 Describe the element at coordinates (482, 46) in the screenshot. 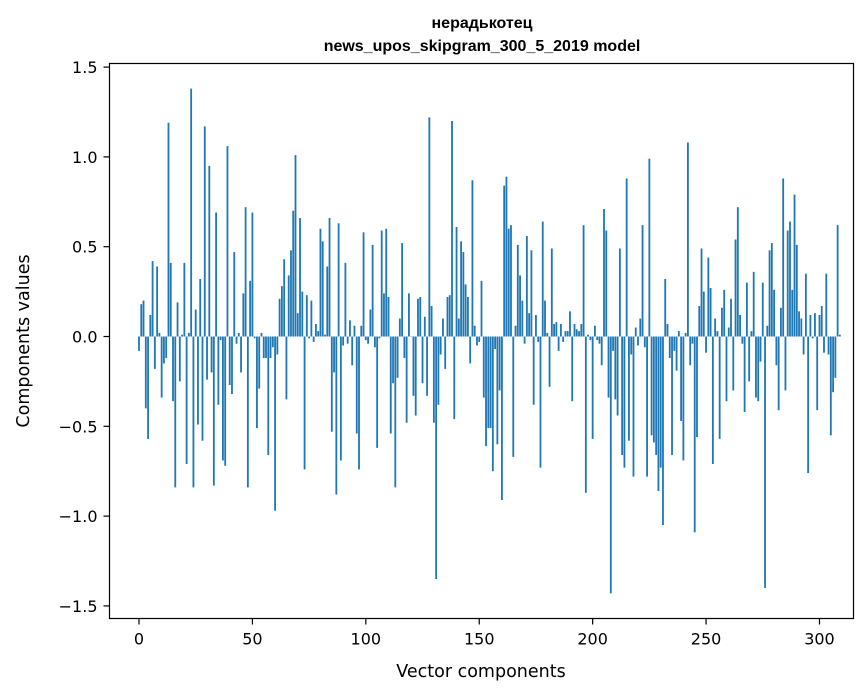

I see `chart-subtitle: news_upos_skipgram_300_5_2019 model` at that location.